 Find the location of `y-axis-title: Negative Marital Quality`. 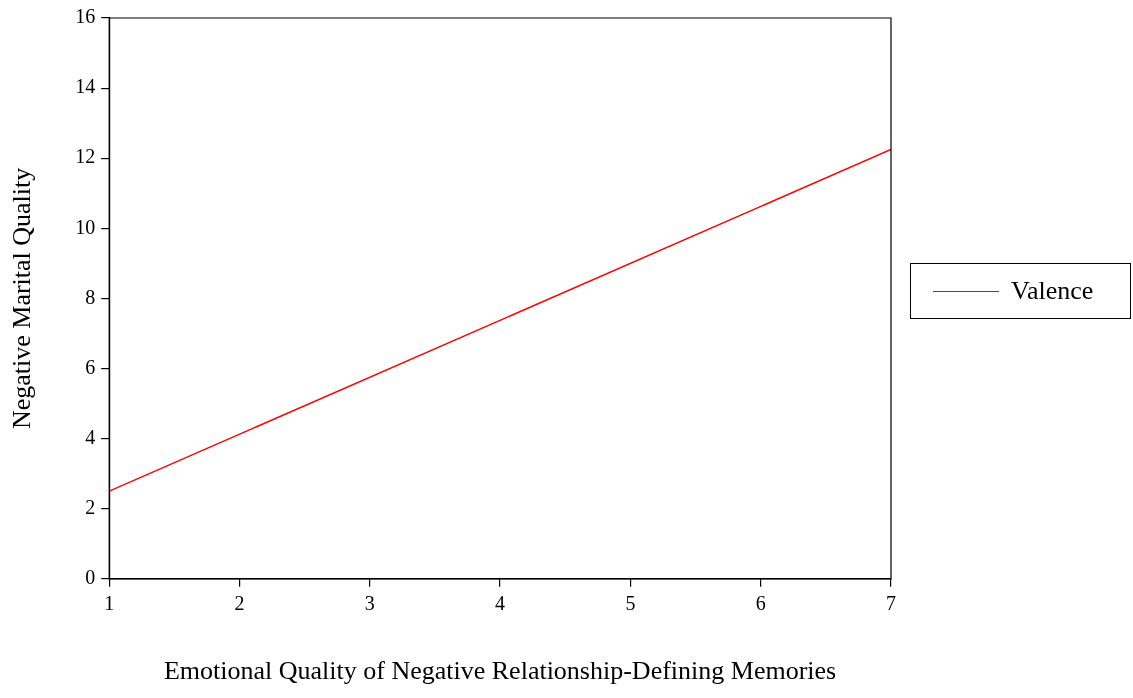

y-axis-title: Negative Marital Quality is located at coordinates (22, 298).